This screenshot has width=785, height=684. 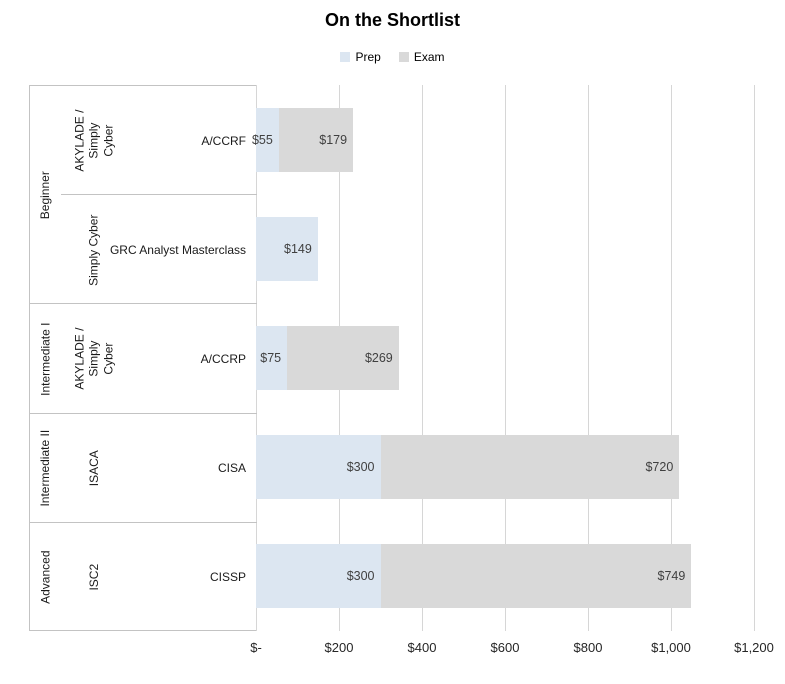 I want to click on prep-bar-segment: $75, so click(x=272, y=358).